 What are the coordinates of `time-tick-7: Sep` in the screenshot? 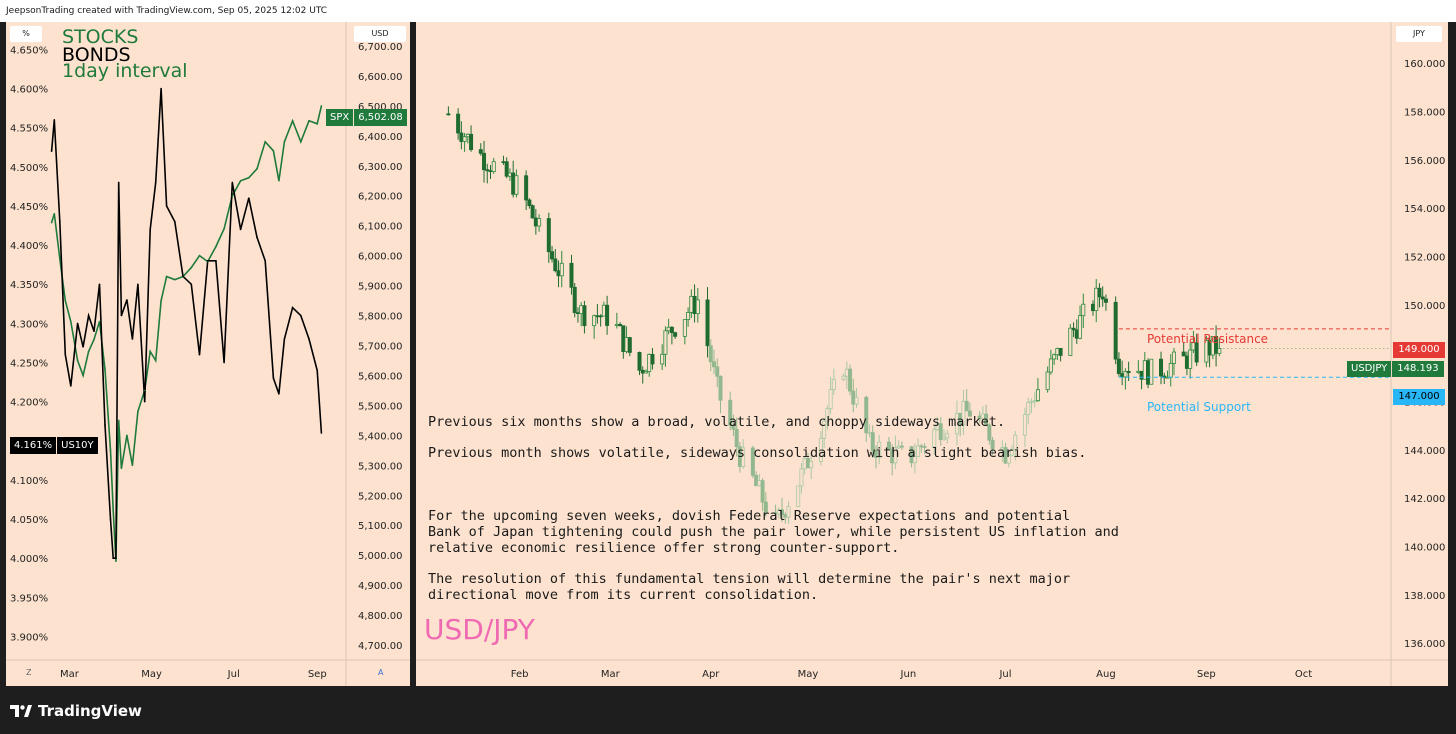 It's located at (1206, 674).